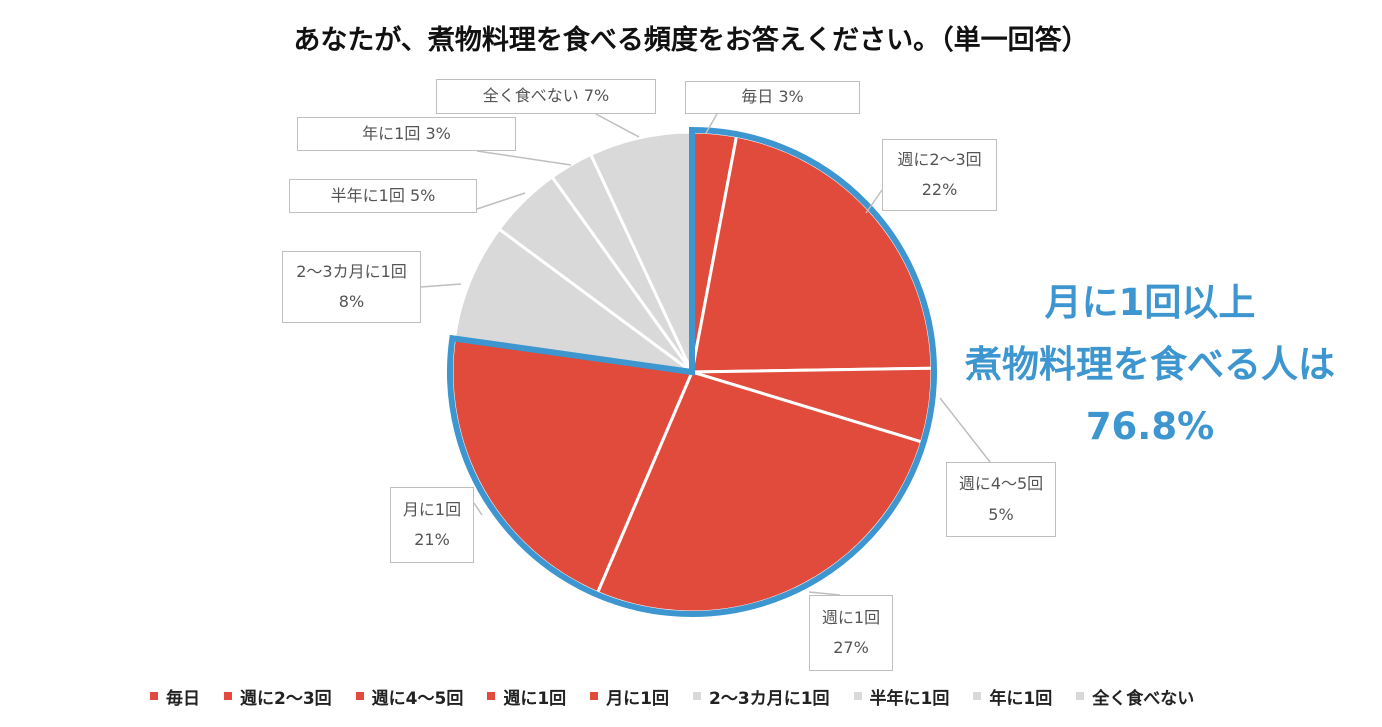  I want to click on legend-item-半年に1回: 半年に1回, so click(901, 696).